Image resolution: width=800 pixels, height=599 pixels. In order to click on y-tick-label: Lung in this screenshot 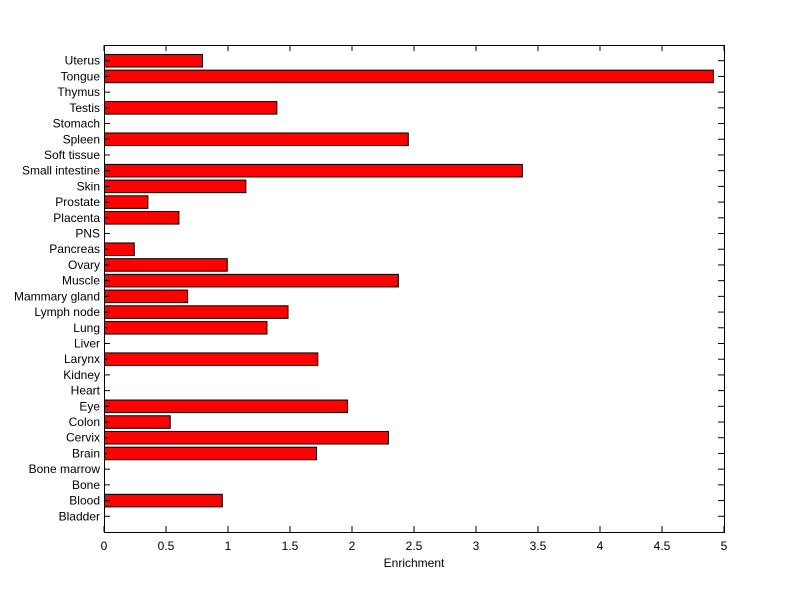, I will do `click(86, 328)`.